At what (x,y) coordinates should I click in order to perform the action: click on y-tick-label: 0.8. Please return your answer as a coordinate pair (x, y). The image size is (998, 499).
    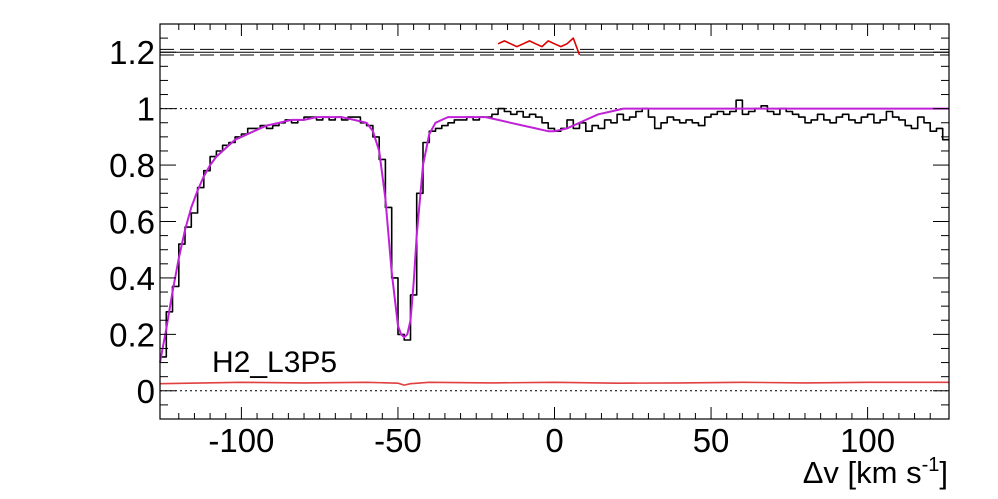
    Looking at the image, I should click on (132, 165).